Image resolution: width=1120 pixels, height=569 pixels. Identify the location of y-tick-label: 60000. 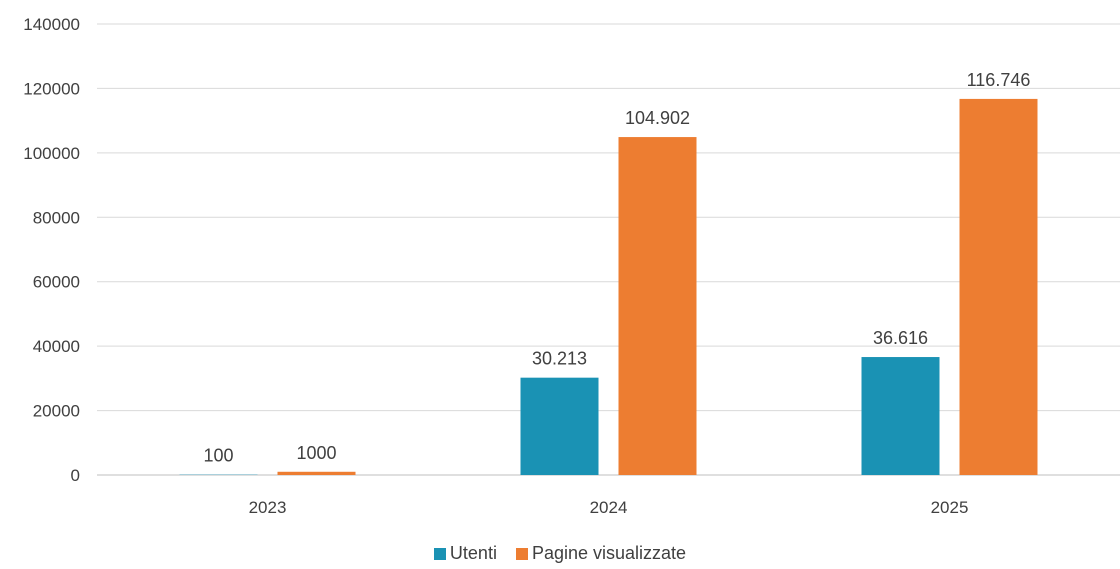
(56, 282).